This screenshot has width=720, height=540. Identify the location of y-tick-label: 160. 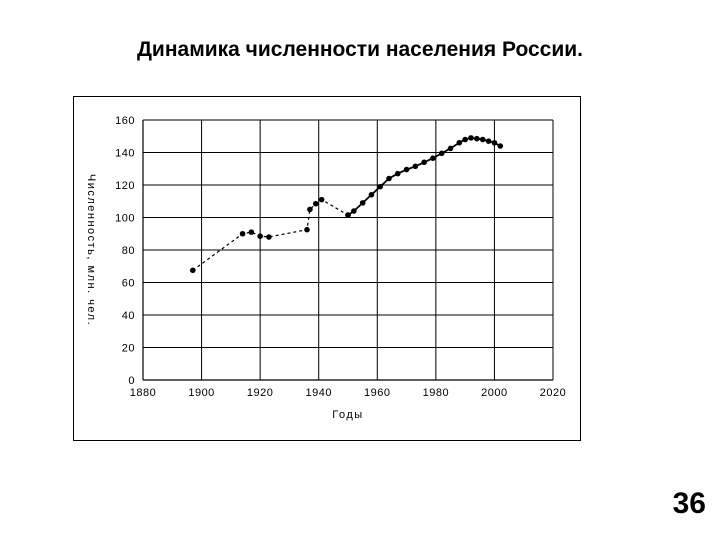
(125, 121).